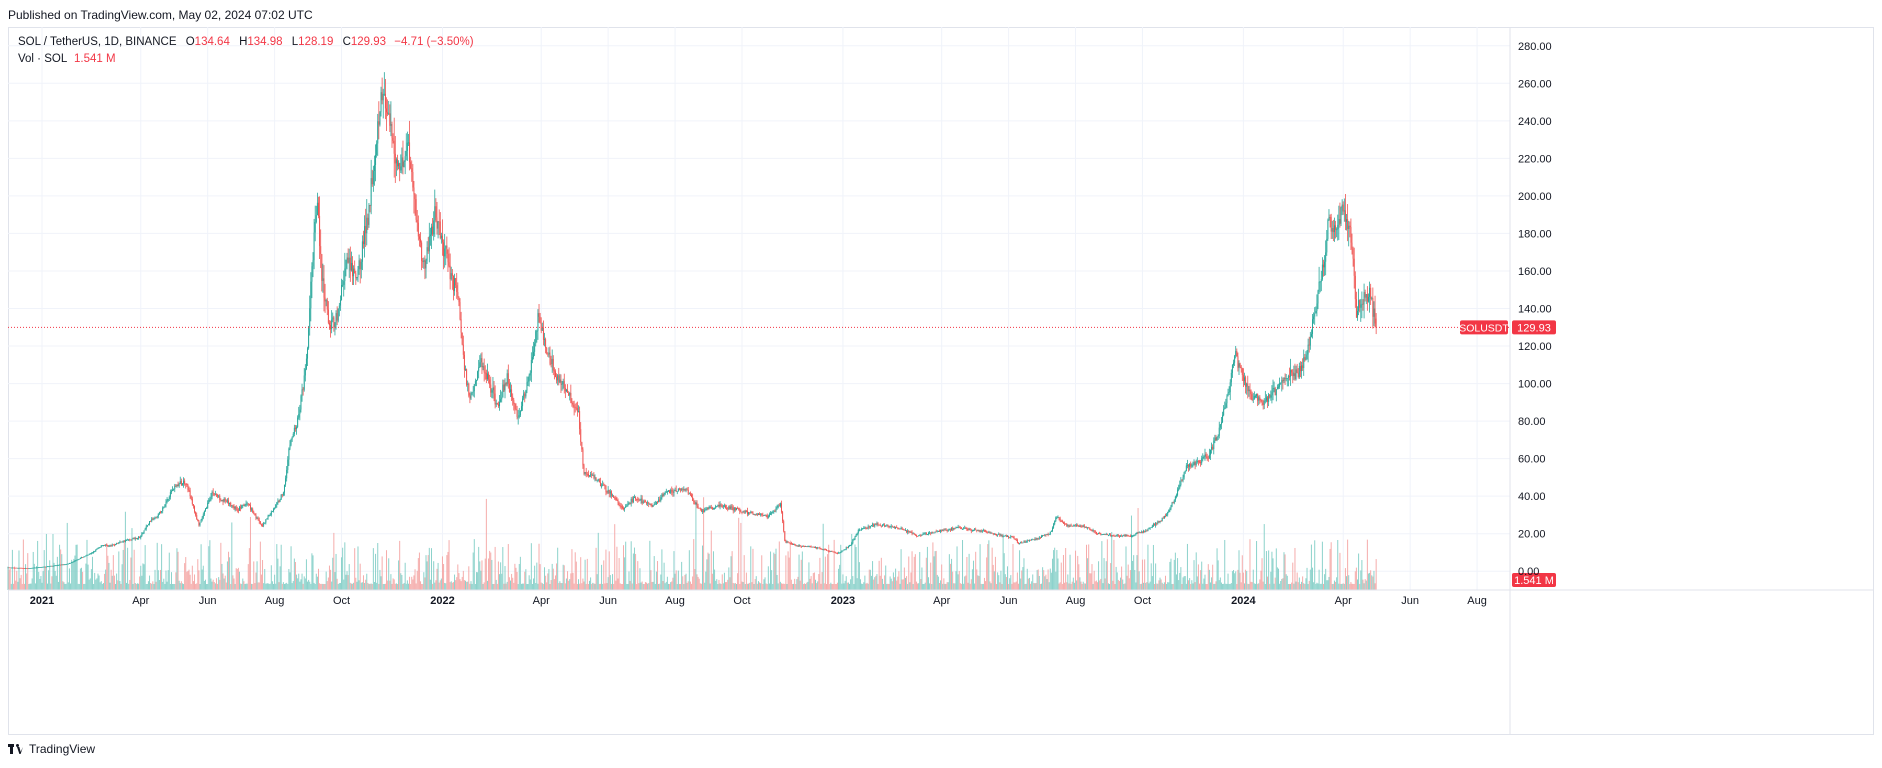 The height and width of the screenshot is (768, 1882). Describe the element at coordinates (42, 59) in the screenshot. I see `legend-volume-label: Vol · SOL` at that location.